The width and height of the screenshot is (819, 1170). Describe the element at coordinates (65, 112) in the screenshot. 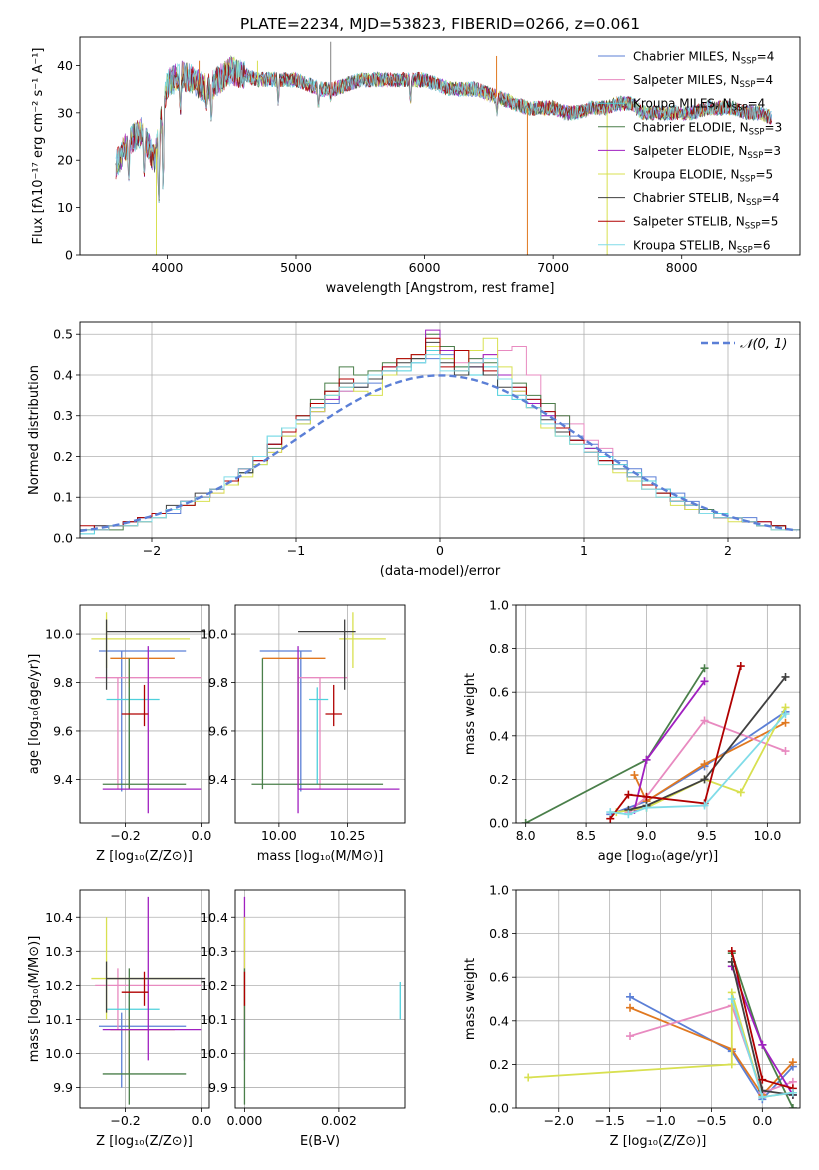

I see `y-tick-label: 30` at that location.